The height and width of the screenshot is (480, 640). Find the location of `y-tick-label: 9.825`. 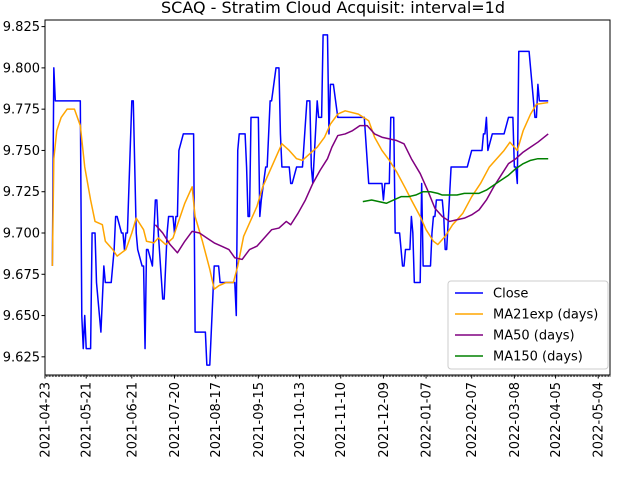

y-tick-label: 9.825 is located at coordinates (21, 27).